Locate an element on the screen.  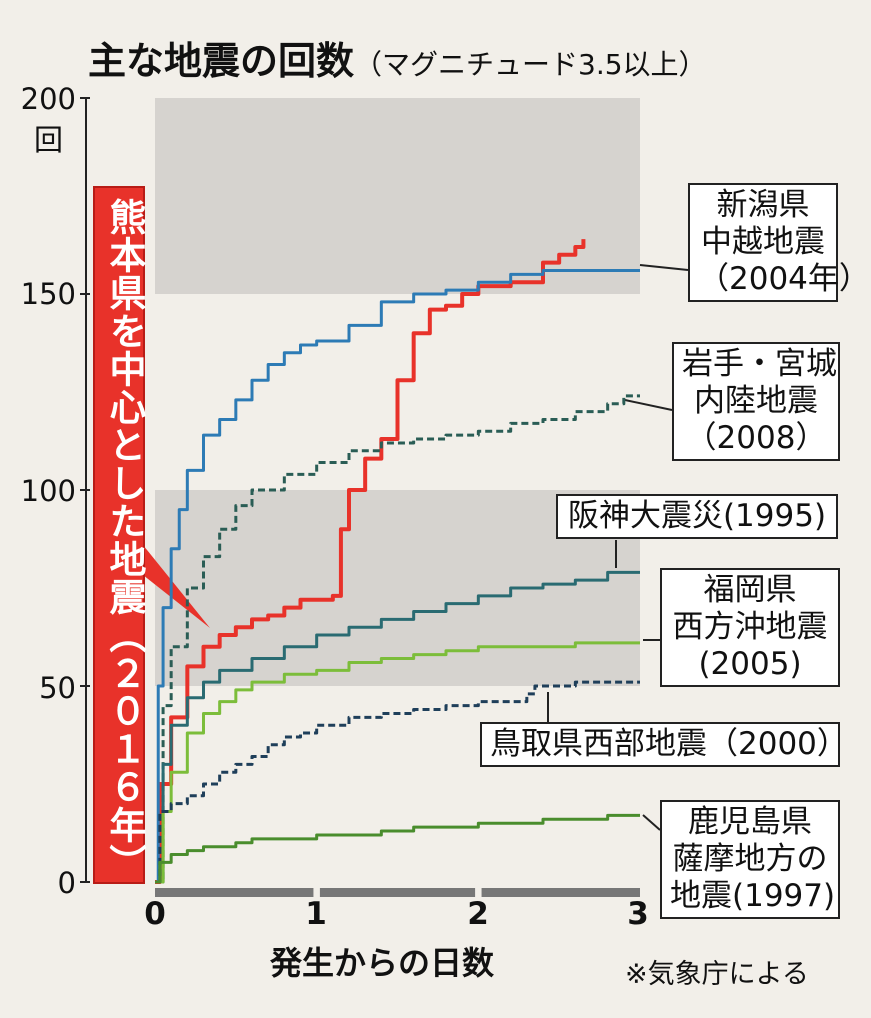
x-tick-label: 1 is located at coordinates (316, 914).